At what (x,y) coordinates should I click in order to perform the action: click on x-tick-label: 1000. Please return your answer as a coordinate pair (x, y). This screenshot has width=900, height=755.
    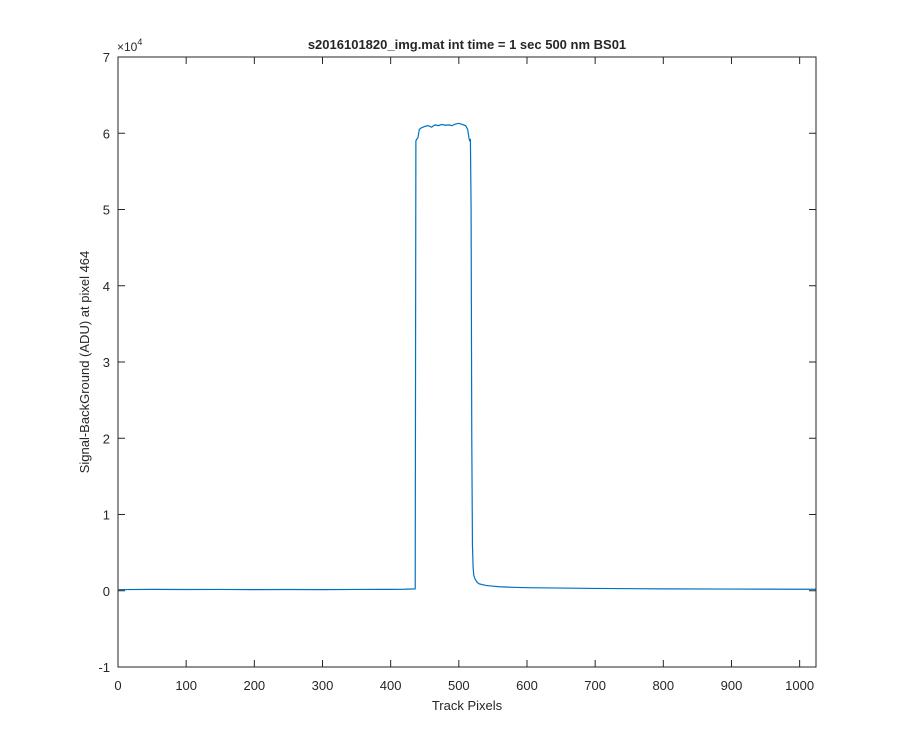
    Looking at the image, I should click on (799, 685).